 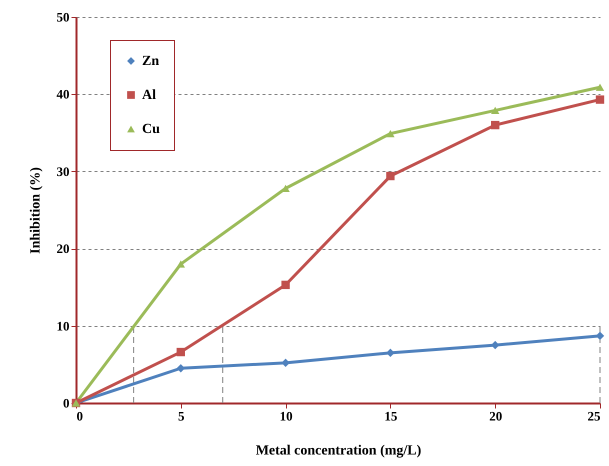 What do you see at coordinates (182, 416) in the screenshot?
I see `x-tick-label: 5` at bounding box center [182, 416].